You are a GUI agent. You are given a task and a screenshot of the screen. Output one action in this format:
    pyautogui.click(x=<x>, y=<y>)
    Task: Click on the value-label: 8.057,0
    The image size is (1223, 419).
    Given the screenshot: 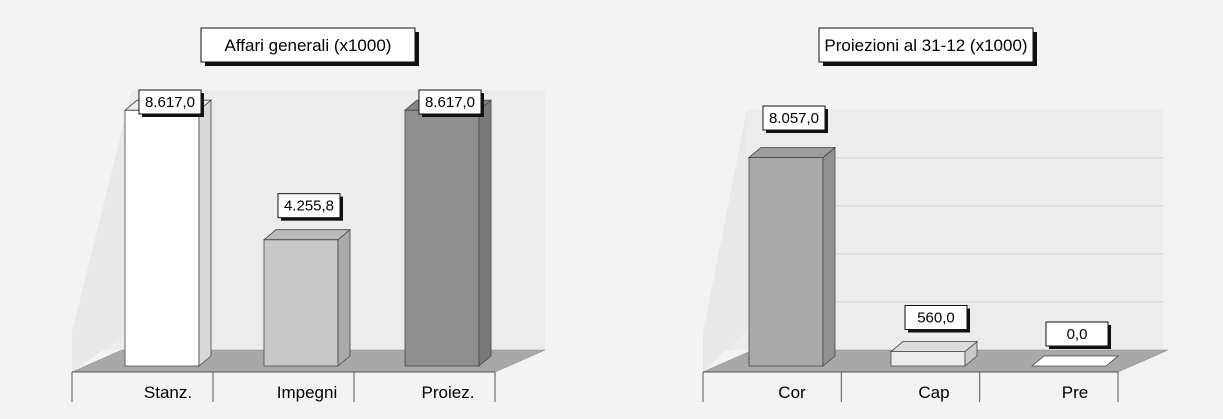 What is the action you would take?
    pyautogui.click(x=794, y=118)
    